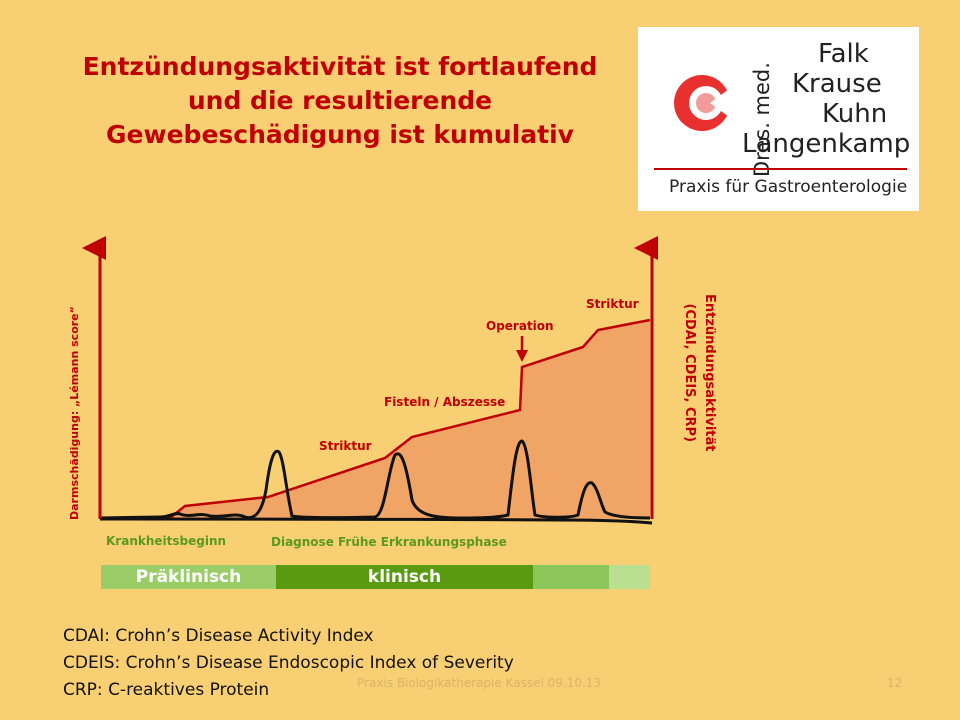 The width and height of the screenshot is (960, 720). What do you see at coordinates (520, 326) in the screenshot?
I see `event-label-operation: Operation` at bounding box center [520, 326].